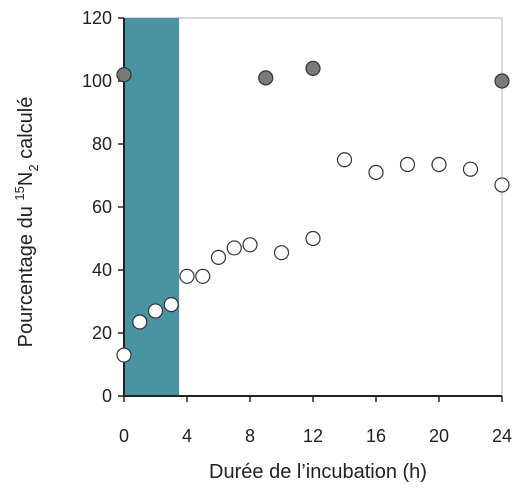 This screenshot has height=493, width=517. Describe the element at coordinates (97, 81) in the screenshot. I see `y-tick-label: 100` at that location.